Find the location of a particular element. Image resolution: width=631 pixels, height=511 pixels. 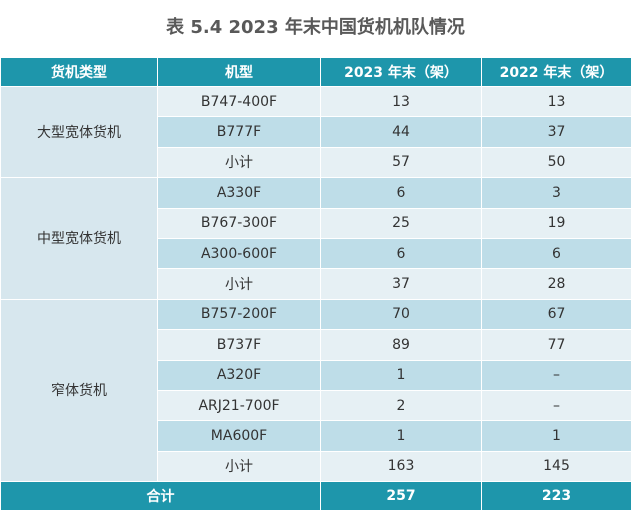

total-cell: 257 is located at coordinates (401, 496).